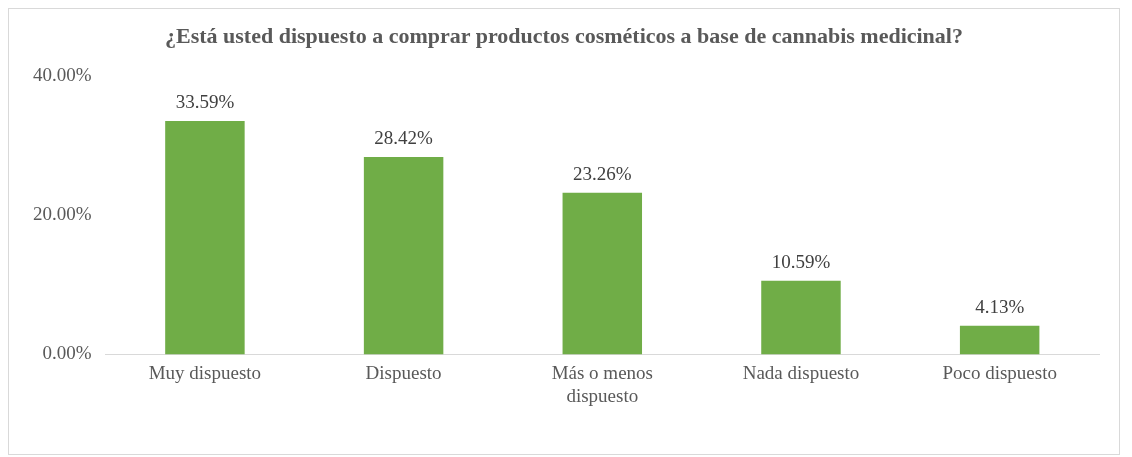 The height and width of the screenshot is (457, 1132). I want to click on x-tick-label: Poco dispuesto, so click(999, 372).